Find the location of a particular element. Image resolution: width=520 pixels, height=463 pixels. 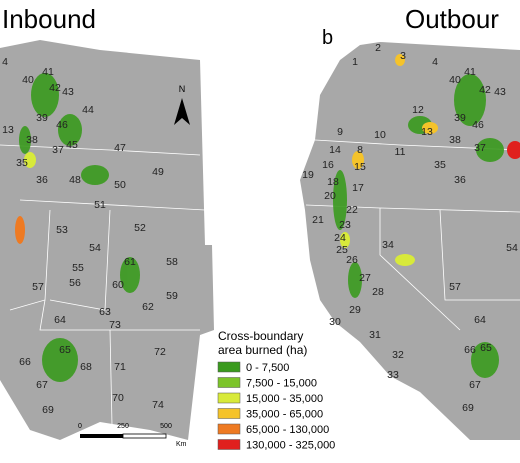

legend-label: 130,000 - 325,000 is located at coordinates (290, 446).